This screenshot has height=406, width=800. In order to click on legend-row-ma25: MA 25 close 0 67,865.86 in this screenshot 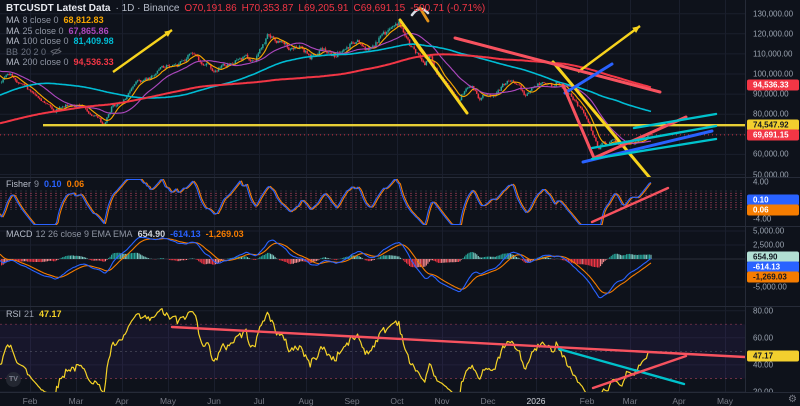, I will do `click(245, 31)`.